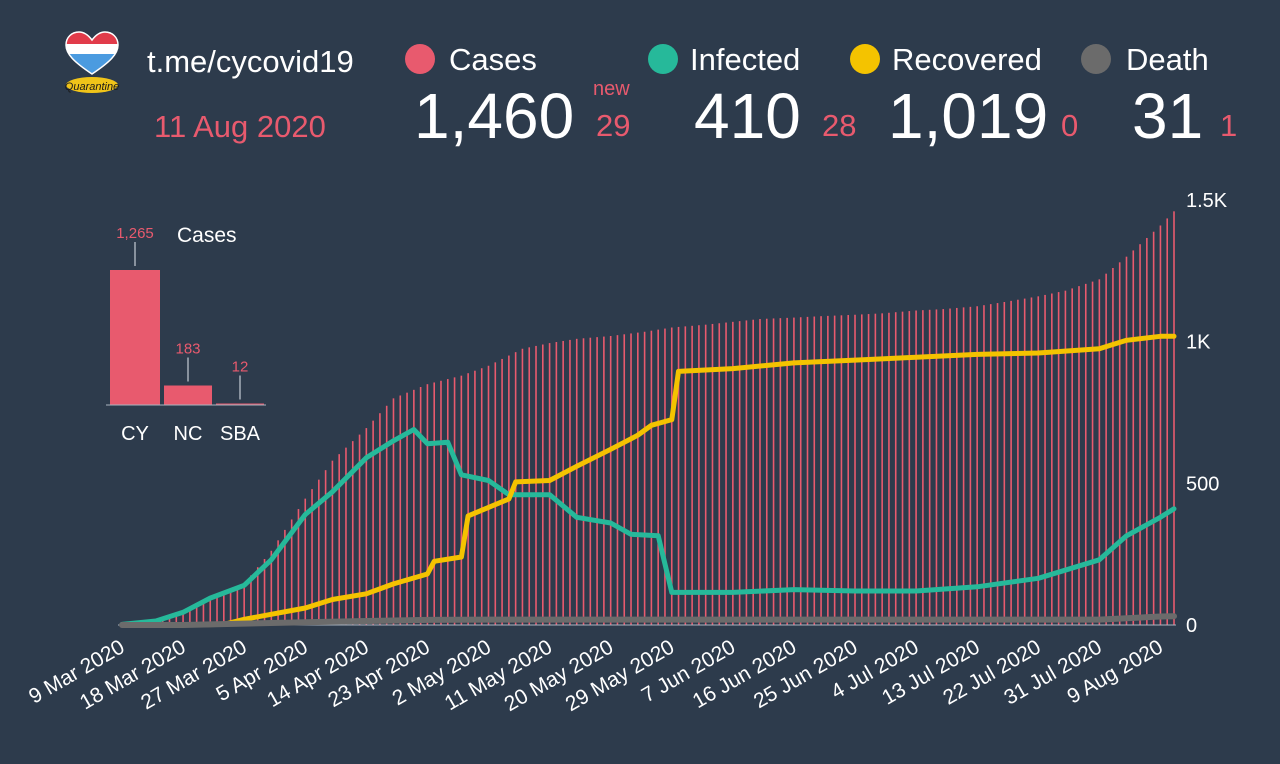 The width and height of the screenshot is (1280, 764). What do you see at coordinates (92, 62) in the screenshot?
I see `quarantine-logo: Quarantine` at bounding box center [92, 62].